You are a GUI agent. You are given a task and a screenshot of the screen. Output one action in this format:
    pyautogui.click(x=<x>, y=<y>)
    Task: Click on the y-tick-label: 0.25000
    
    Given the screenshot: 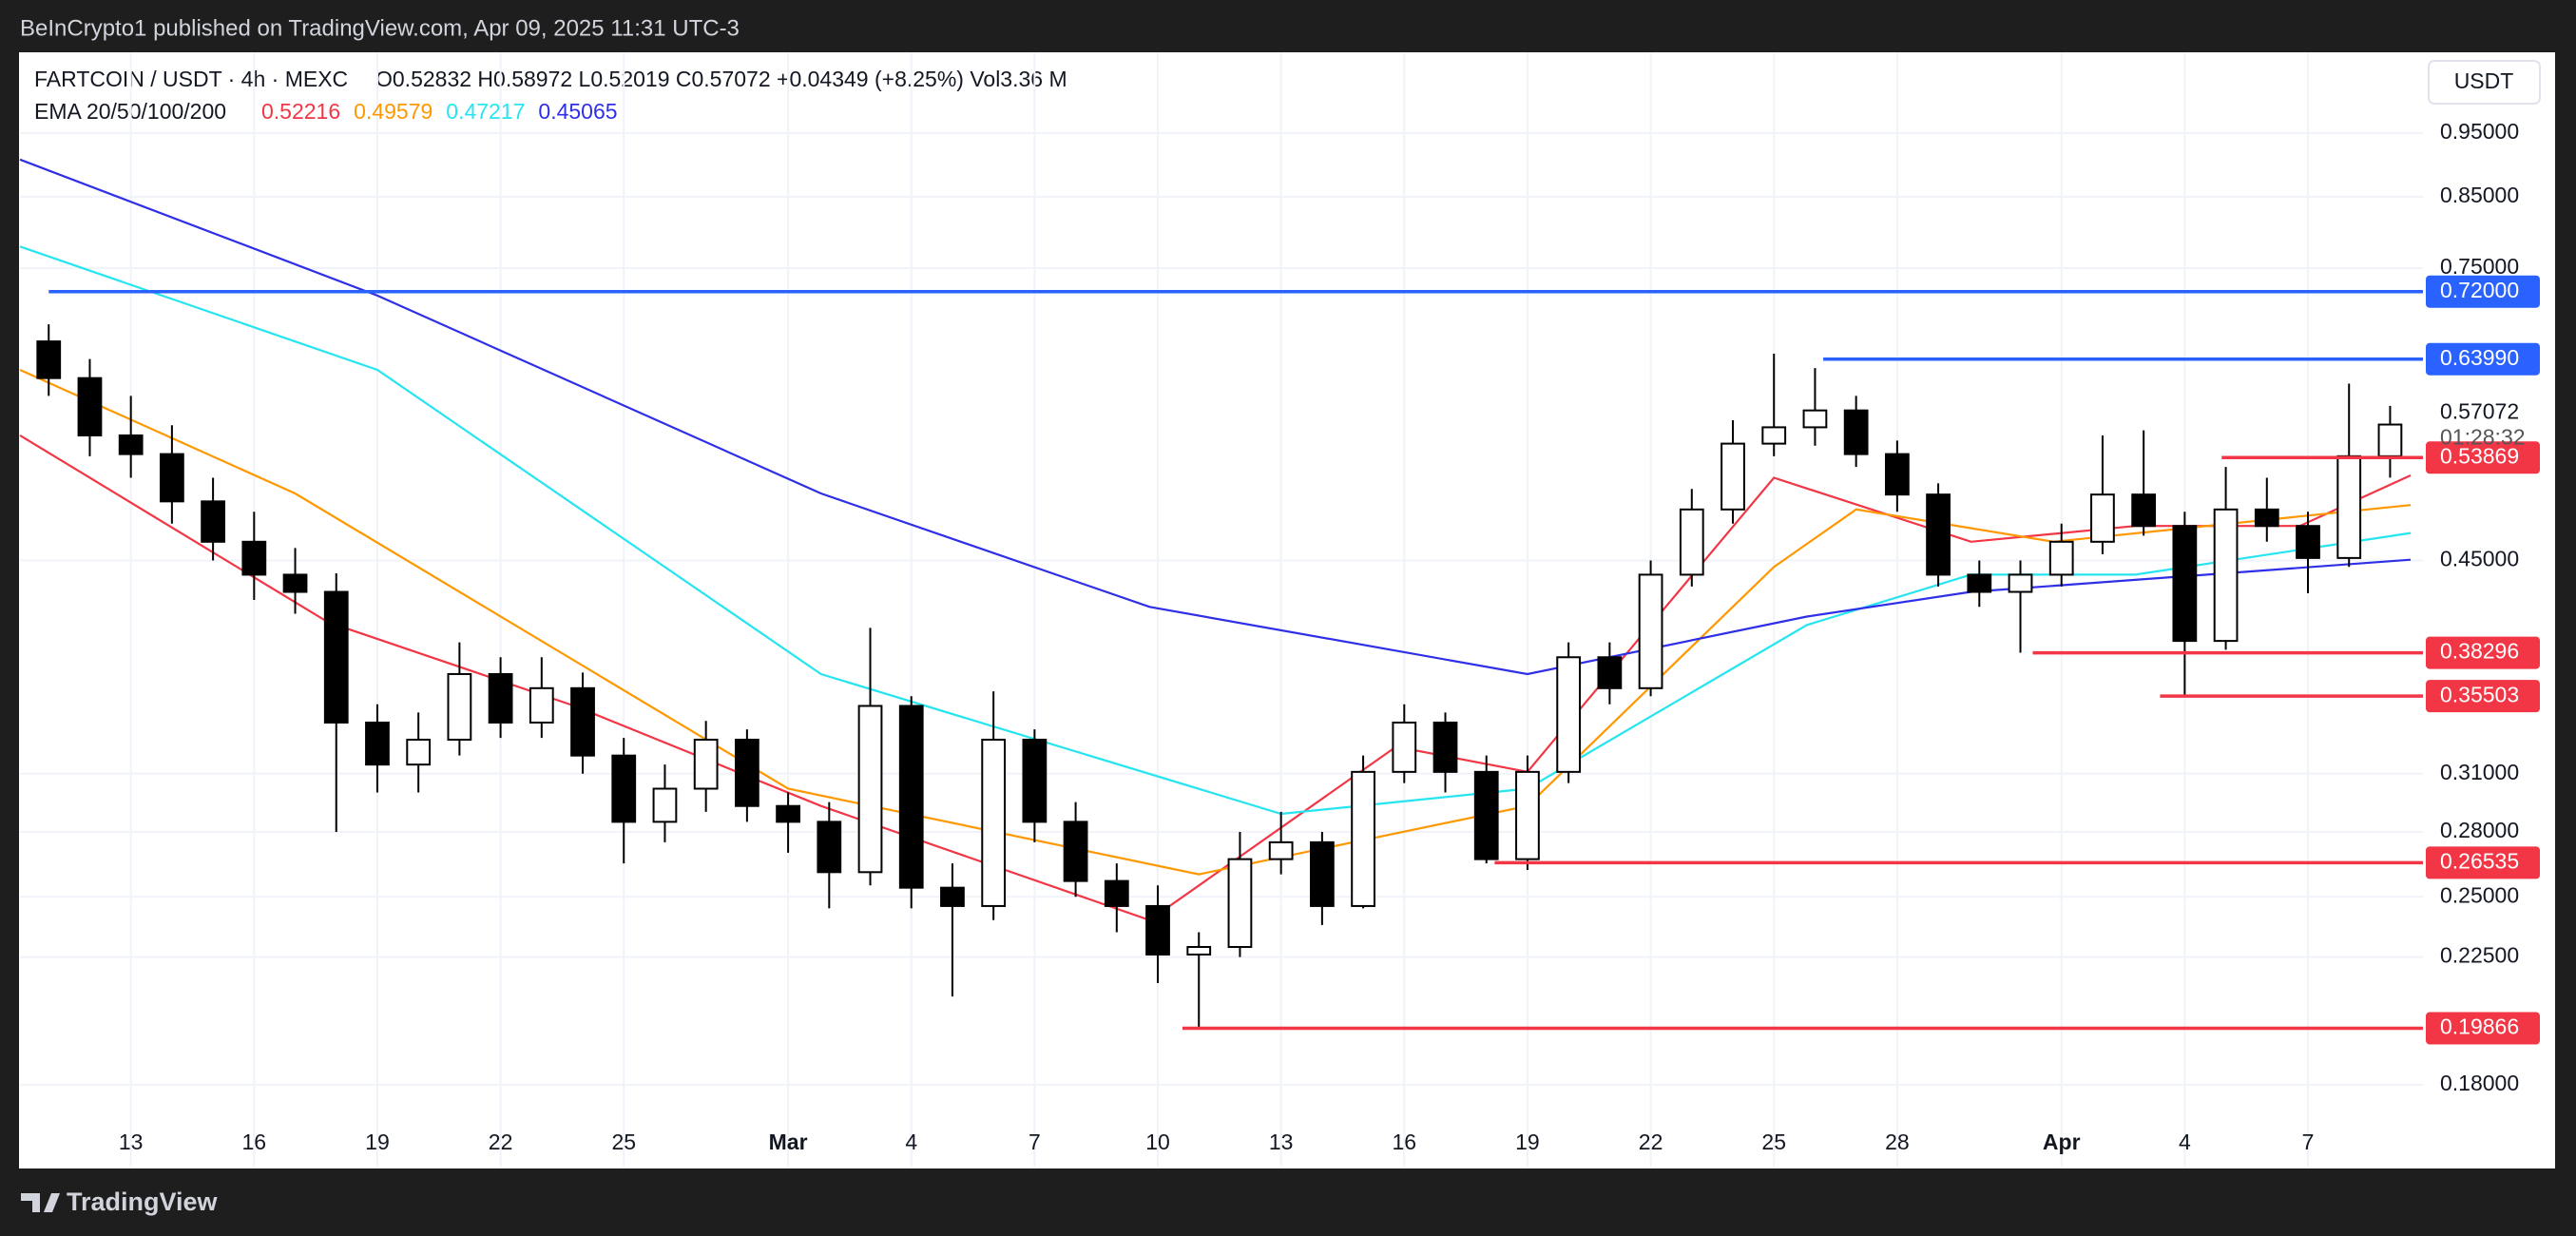 What is the action you would take?
    pyautogui.click(x=2479, y=895)
    